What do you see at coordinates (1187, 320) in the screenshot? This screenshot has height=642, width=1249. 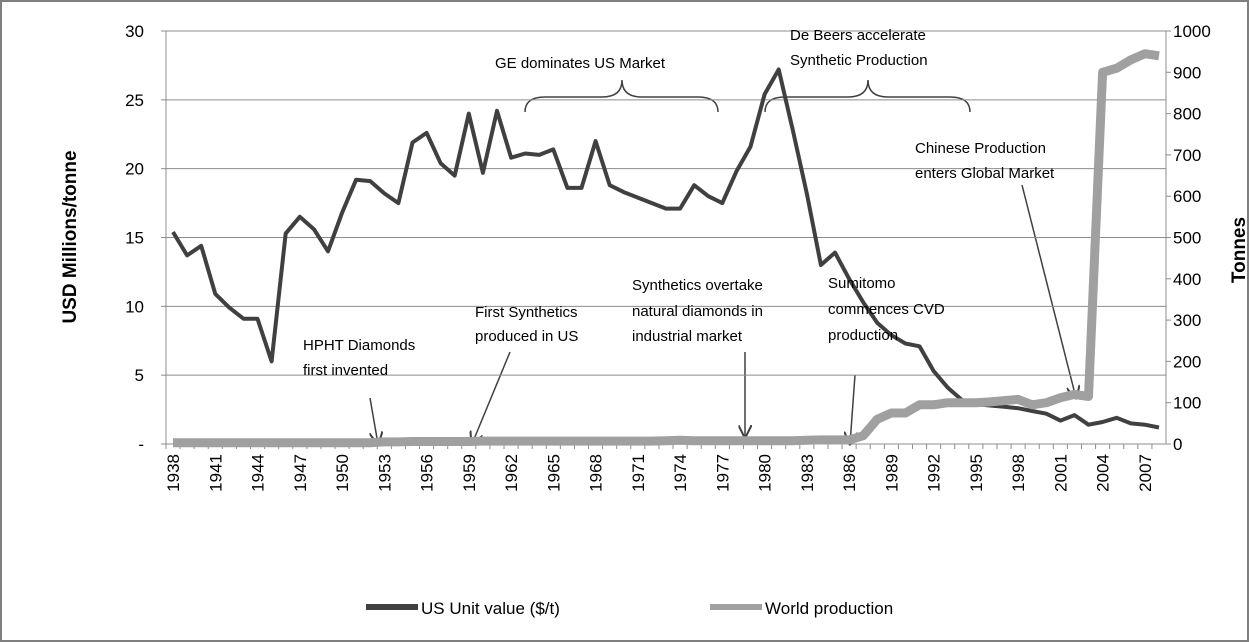 I see `y2-tick-label: 300` at bounding box center [1187, 320].